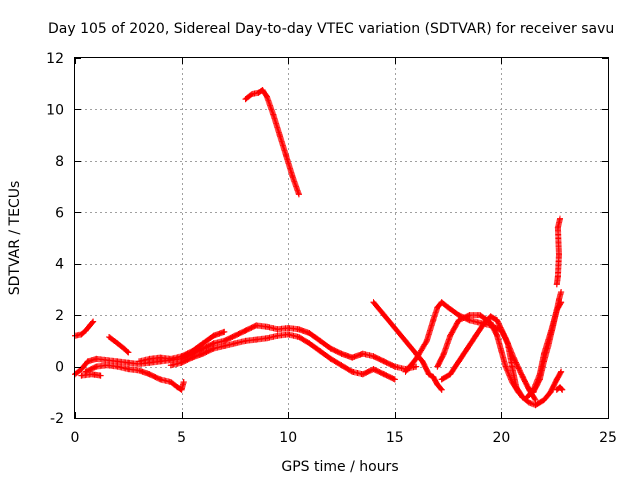 Image resolution: width=640 pixels, height=480 pixels. Describe the element at coordinates (339, 467) in the screenshot. I see `x-axis-label: GPS time / hours` at that location.